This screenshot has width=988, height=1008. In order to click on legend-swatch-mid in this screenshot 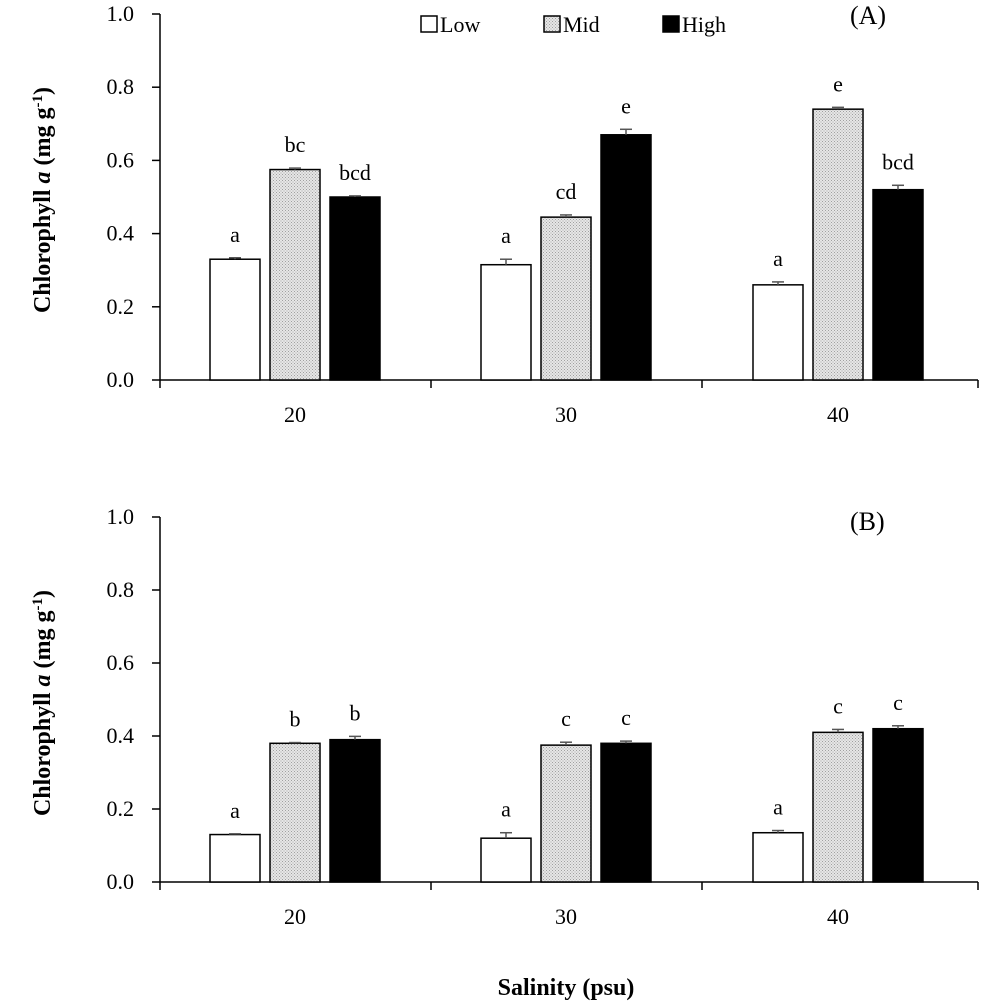, I will do `click(552, 24)`.